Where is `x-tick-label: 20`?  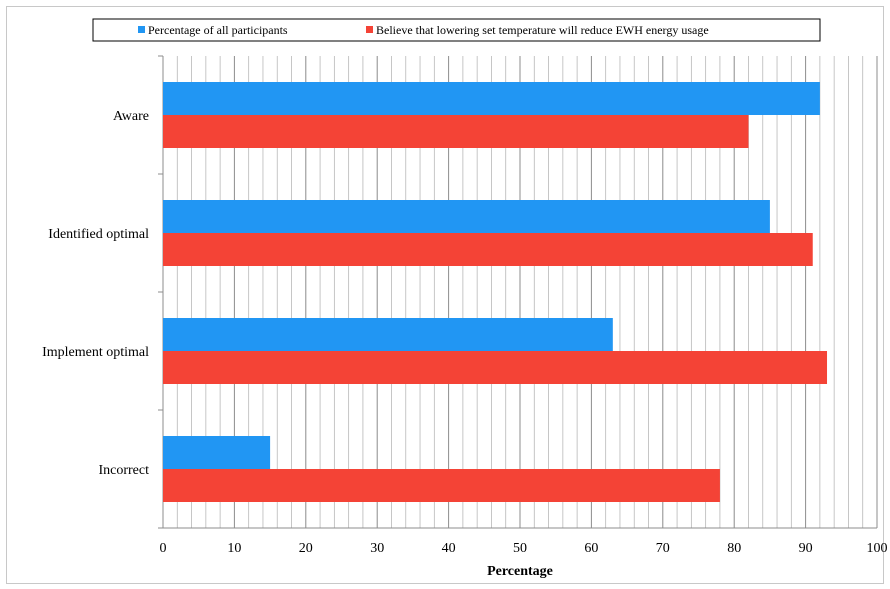
x-tick-label: 20 is located at coordinates (306, 548).